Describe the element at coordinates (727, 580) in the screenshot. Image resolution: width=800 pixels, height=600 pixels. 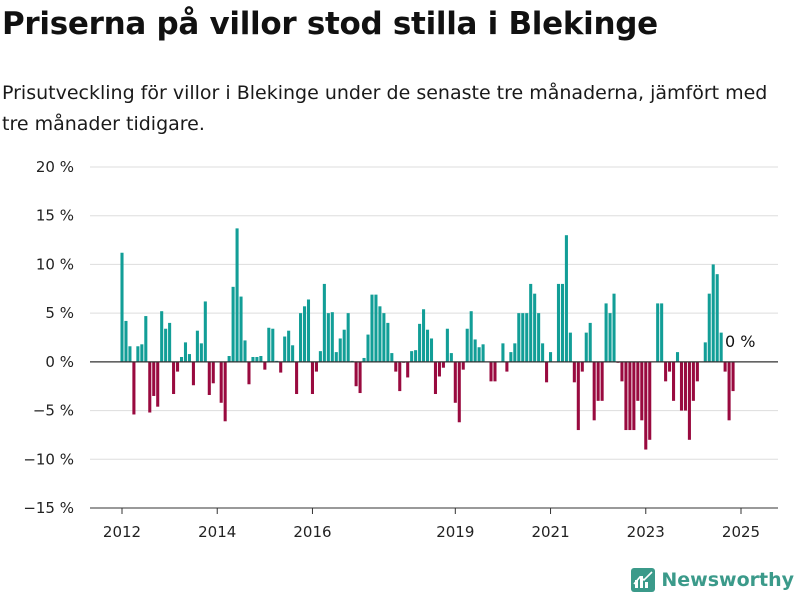
I see `brand-name: Newsworthy` at that location.